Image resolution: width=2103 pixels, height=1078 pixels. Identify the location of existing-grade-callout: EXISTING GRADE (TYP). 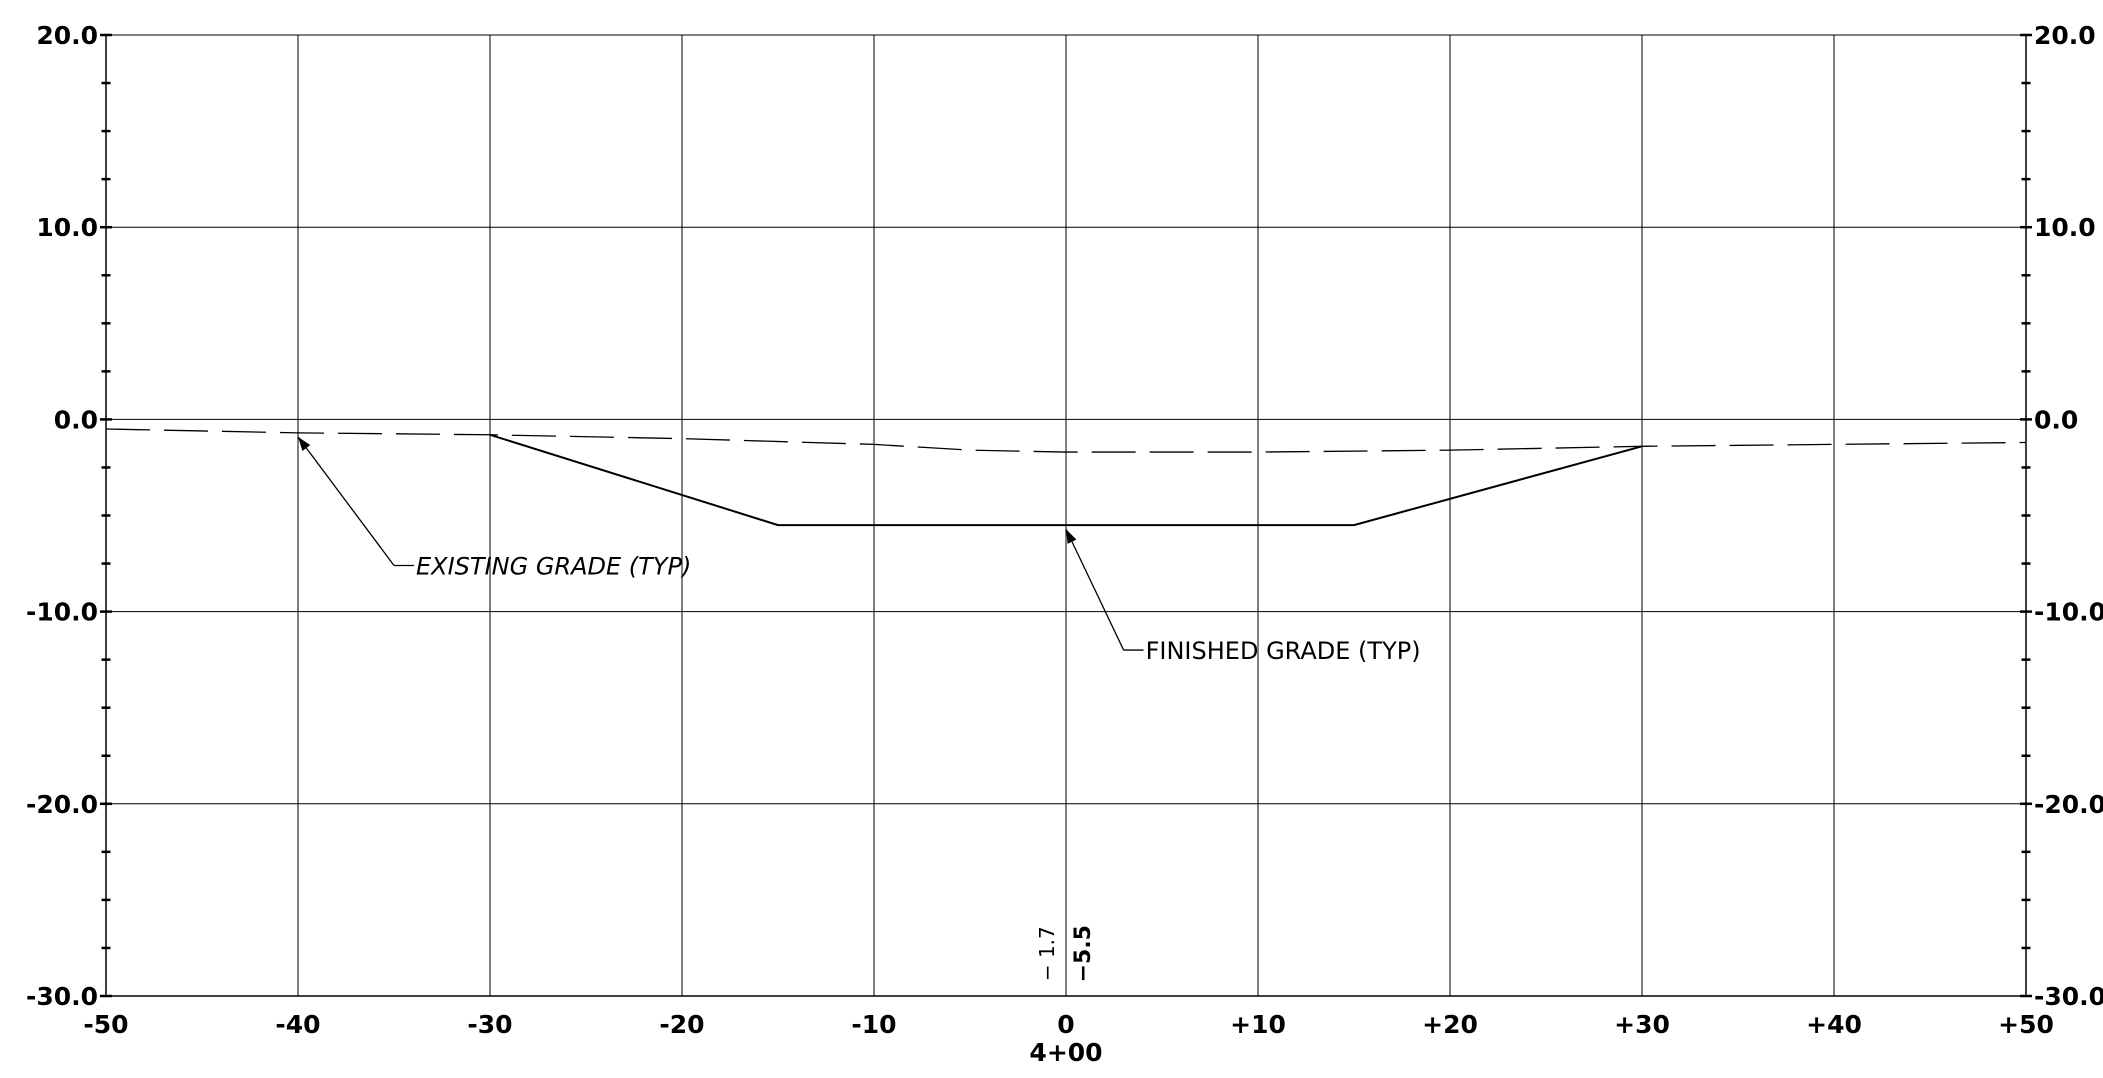
(553, 566).